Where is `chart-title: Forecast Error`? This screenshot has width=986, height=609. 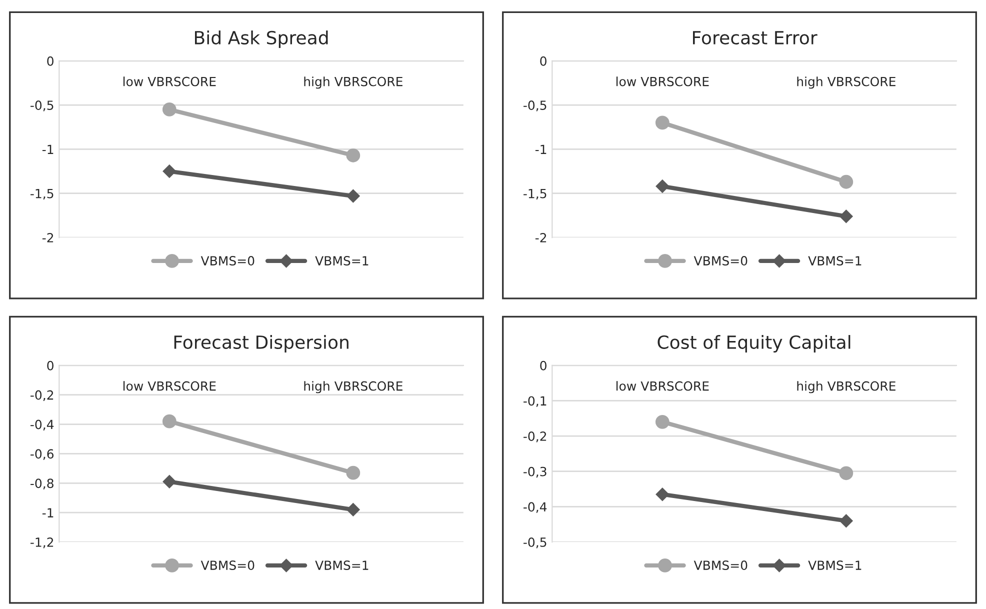 chart-title: Forecast Error is located at coordinates (755, 37).